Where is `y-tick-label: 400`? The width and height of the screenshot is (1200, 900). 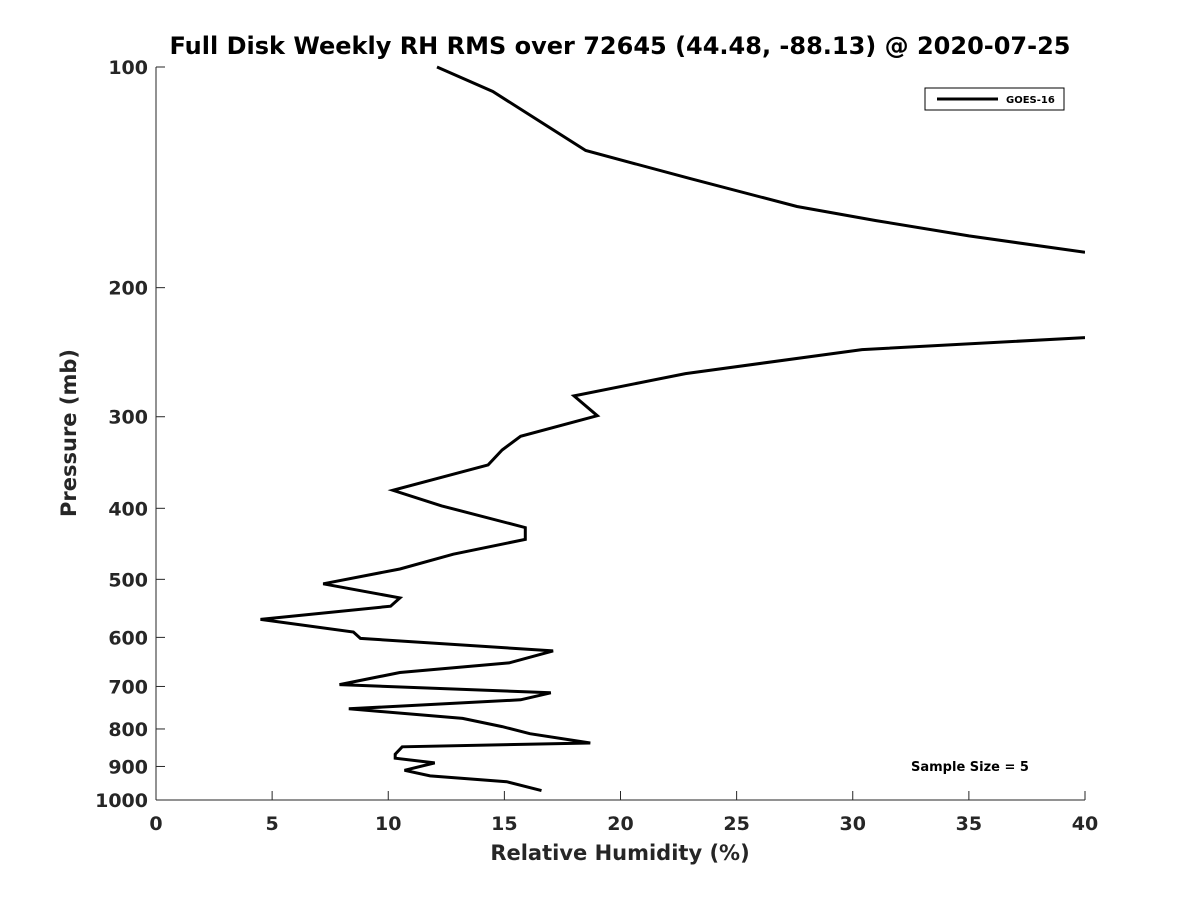 y-tick-label: 400 is located at coordinates (128, 509).